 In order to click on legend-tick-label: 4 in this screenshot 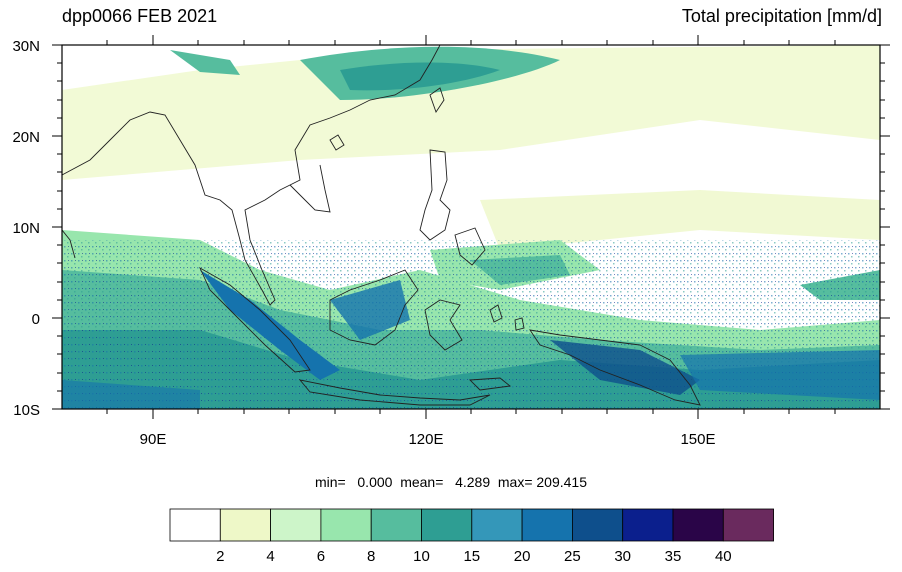, I will do `click(270, 556)`.